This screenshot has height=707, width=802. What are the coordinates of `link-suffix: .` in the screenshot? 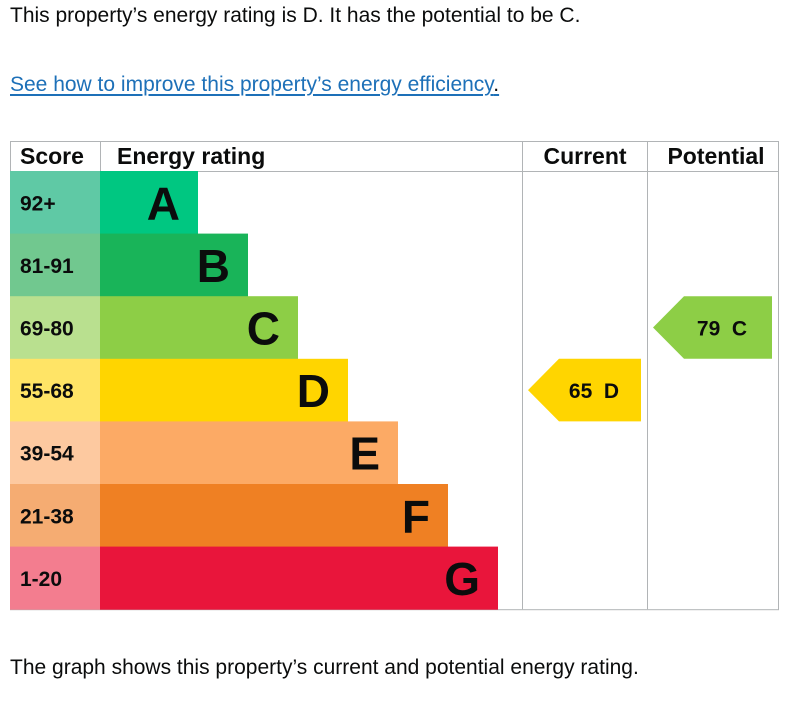 It's located at (496, 84).